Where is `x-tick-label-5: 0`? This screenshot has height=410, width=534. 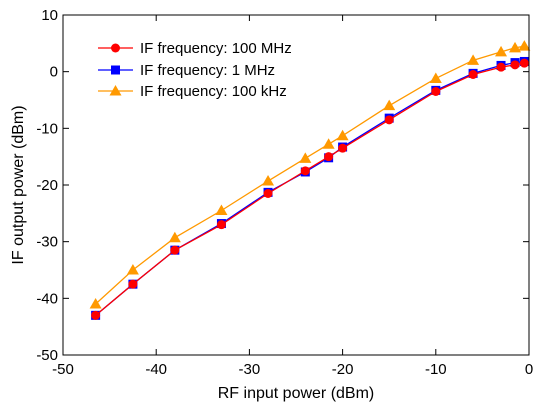 x-tick-label-5: 0 is located at coordinates (529, 369).